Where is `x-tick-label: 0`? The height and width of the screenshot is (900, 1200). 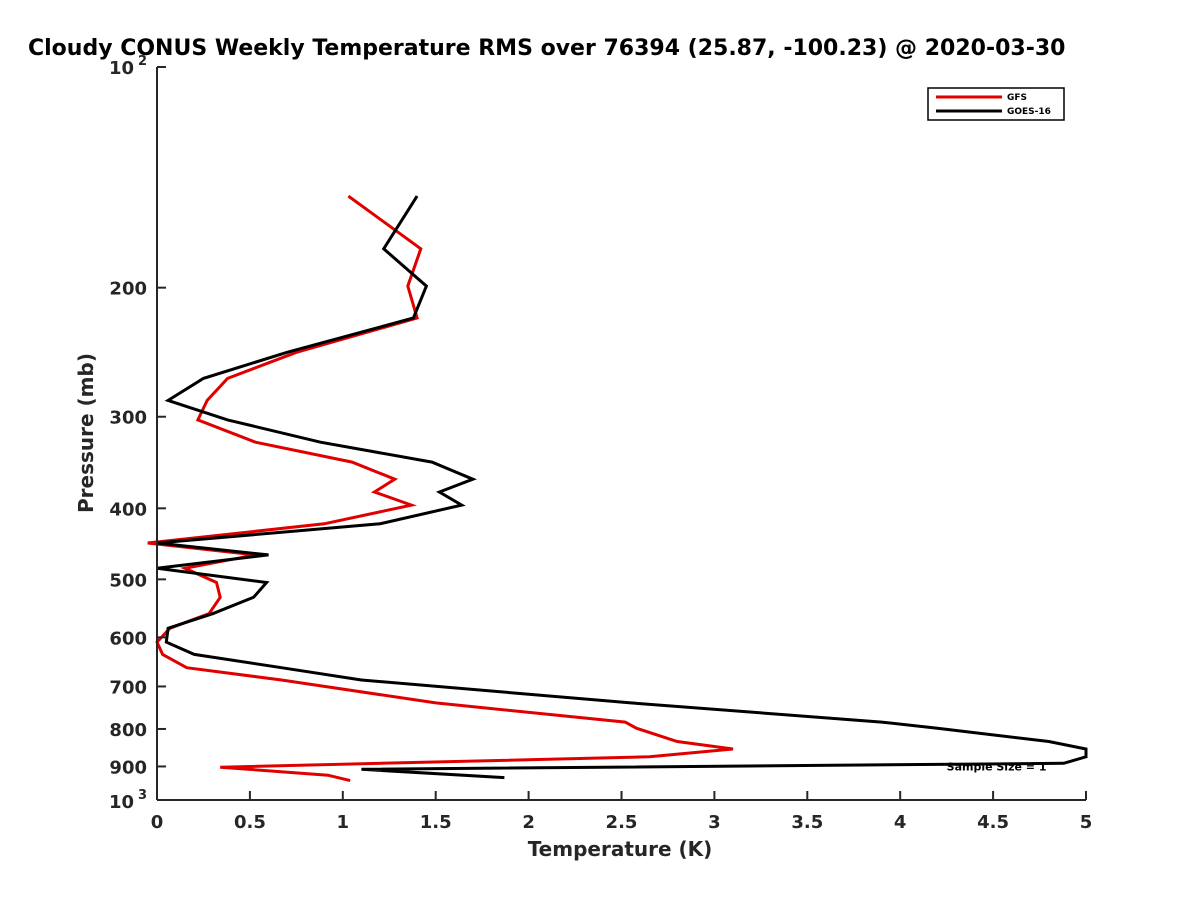 x-tick-label: 0 is located at coordinates (157, 822).